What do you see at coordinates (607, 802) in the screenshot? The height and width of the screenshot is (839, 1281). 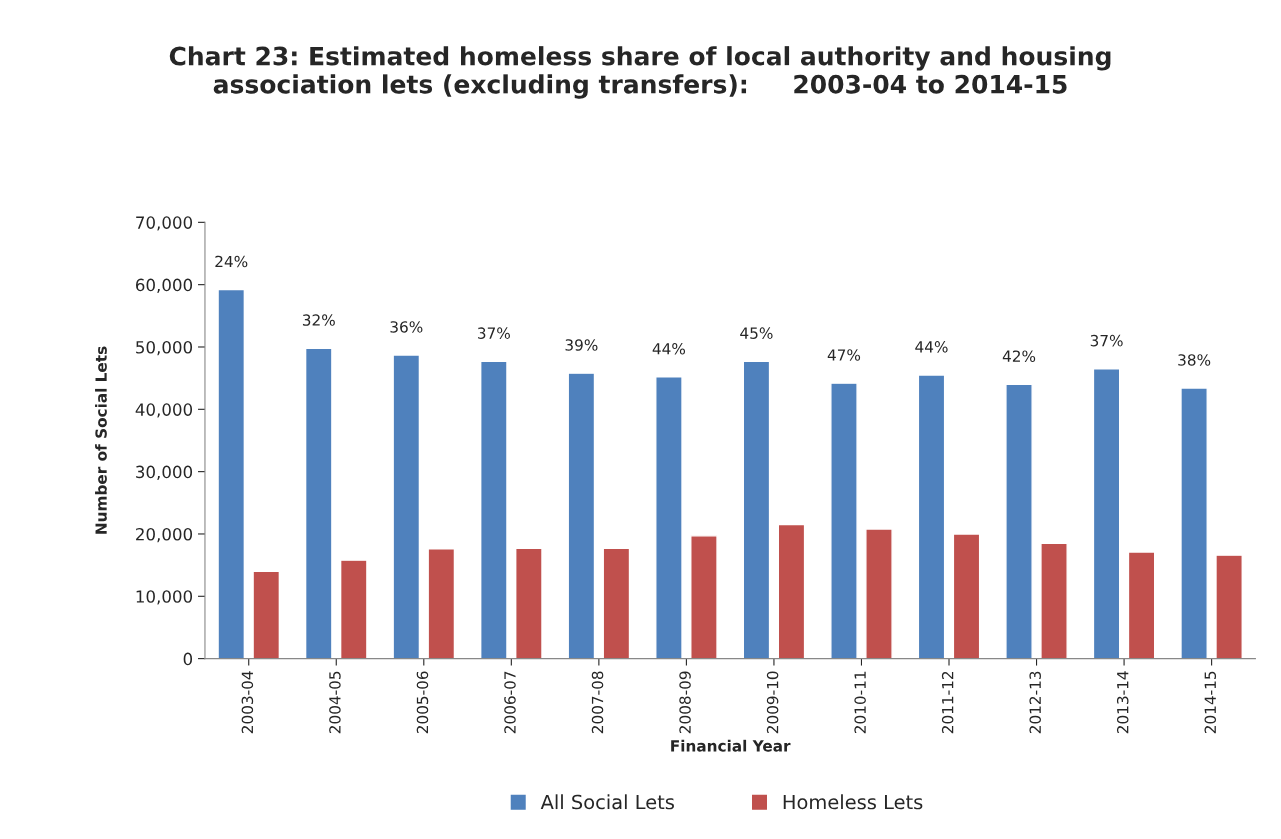 I see `legend-label: All Social Lets` at bounding box center [607, 802].